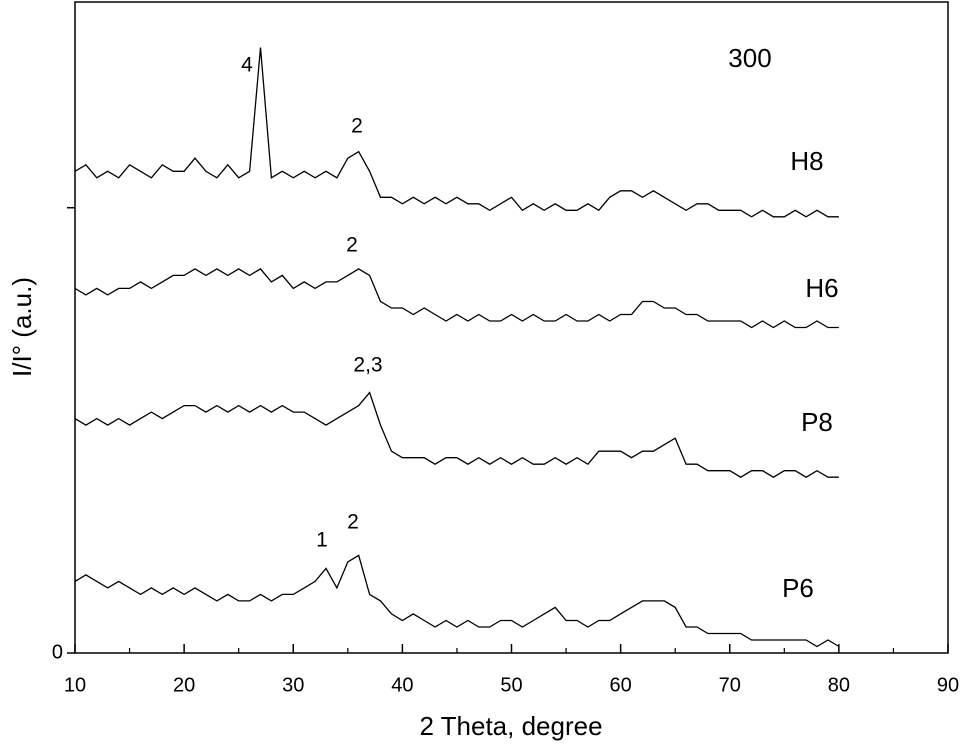 The image size is (965, 753). What do you see at coordinates (511, 685) in the screenshot?
I see `x-tick-label: 50` at bounding box center [511, 685].